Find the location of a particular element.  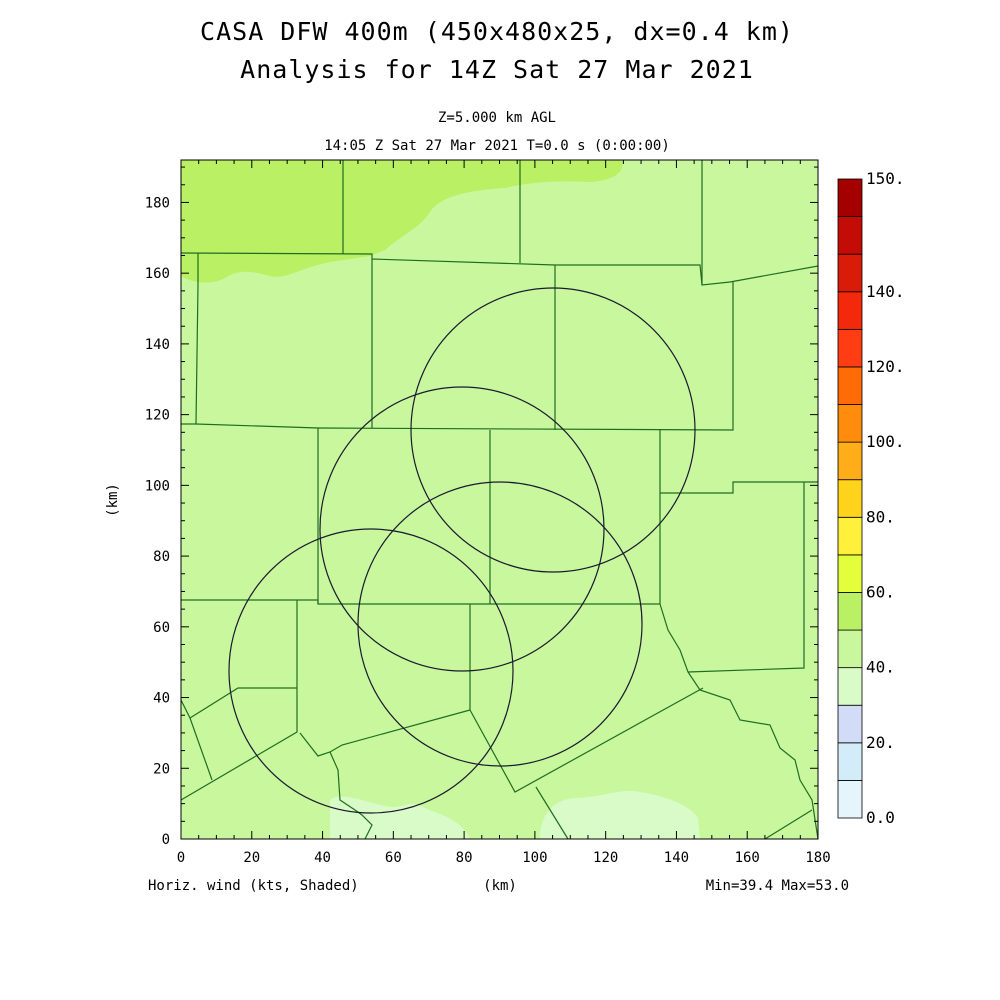

colorbar-label: 60. is located at coordinates (880, 591).